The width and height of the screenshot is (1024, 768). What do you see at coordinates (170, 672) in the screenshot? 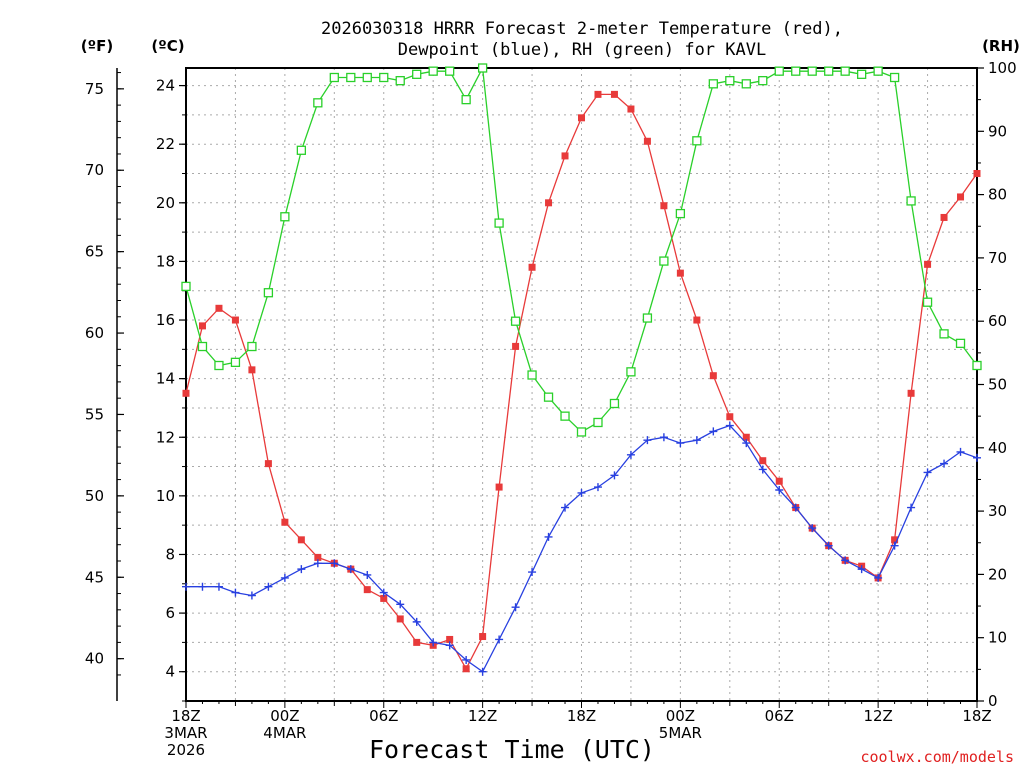
I see `celsius-tick-label: 4` at bounding box center [170, 672].